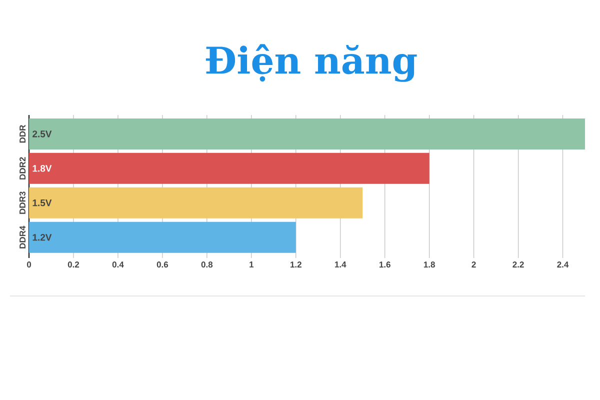 The width and height of the screenshot is (600, 400). I want to click on data-label: 2.5V, so click(42, 134).